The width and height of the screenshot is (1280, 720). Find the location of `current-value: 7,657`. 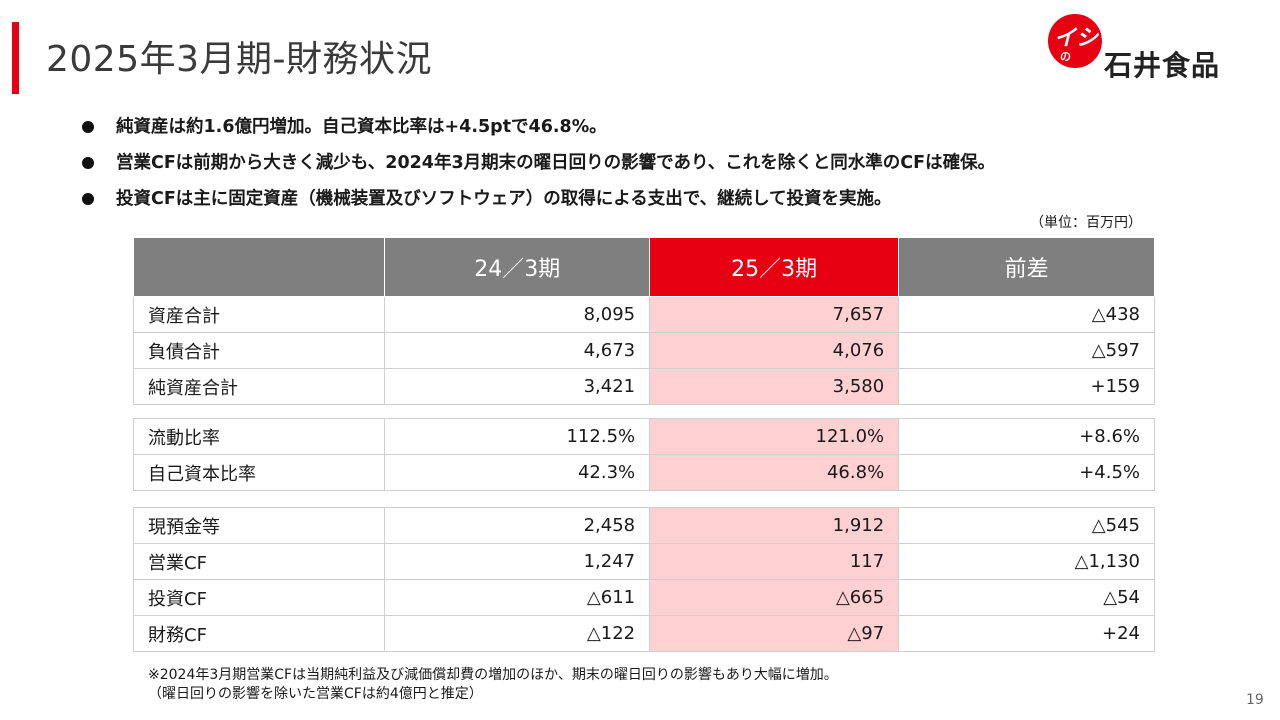

current-value: 7,657 is located at coordinates (774, 314).